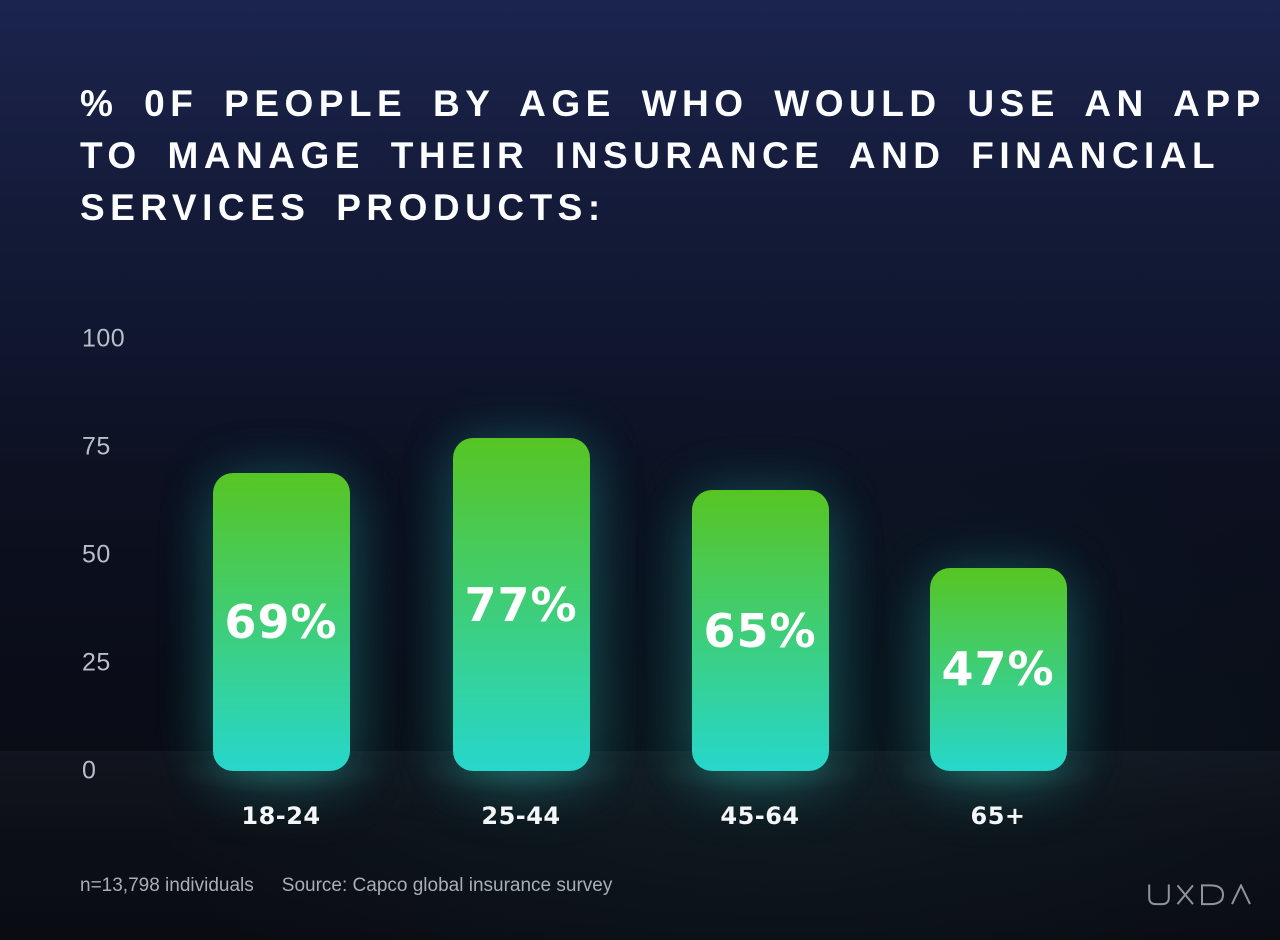 This screenshot has height=940, width=1280. I want to click on y-tick-label: 25, so click(96, 662).